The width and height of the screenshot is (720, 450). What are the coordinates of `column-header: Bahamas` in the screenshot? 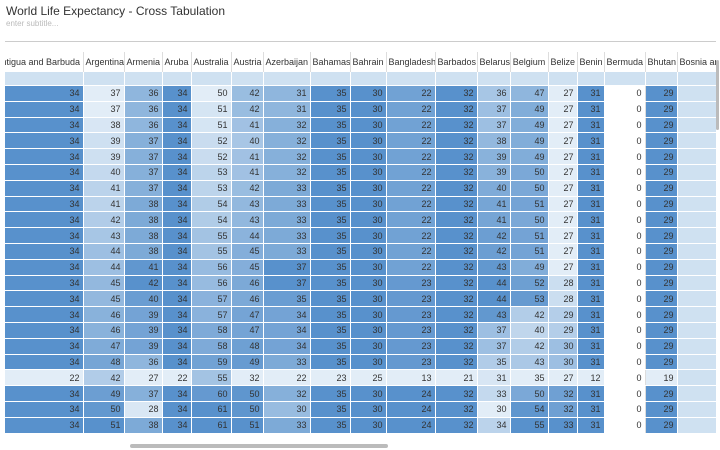 It's located at (330, 62).